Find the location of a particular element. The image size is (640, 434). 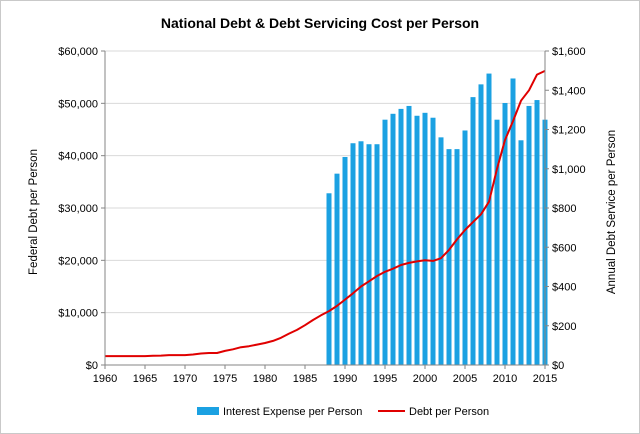

bar-1997 is located at coordinates (401, 237).